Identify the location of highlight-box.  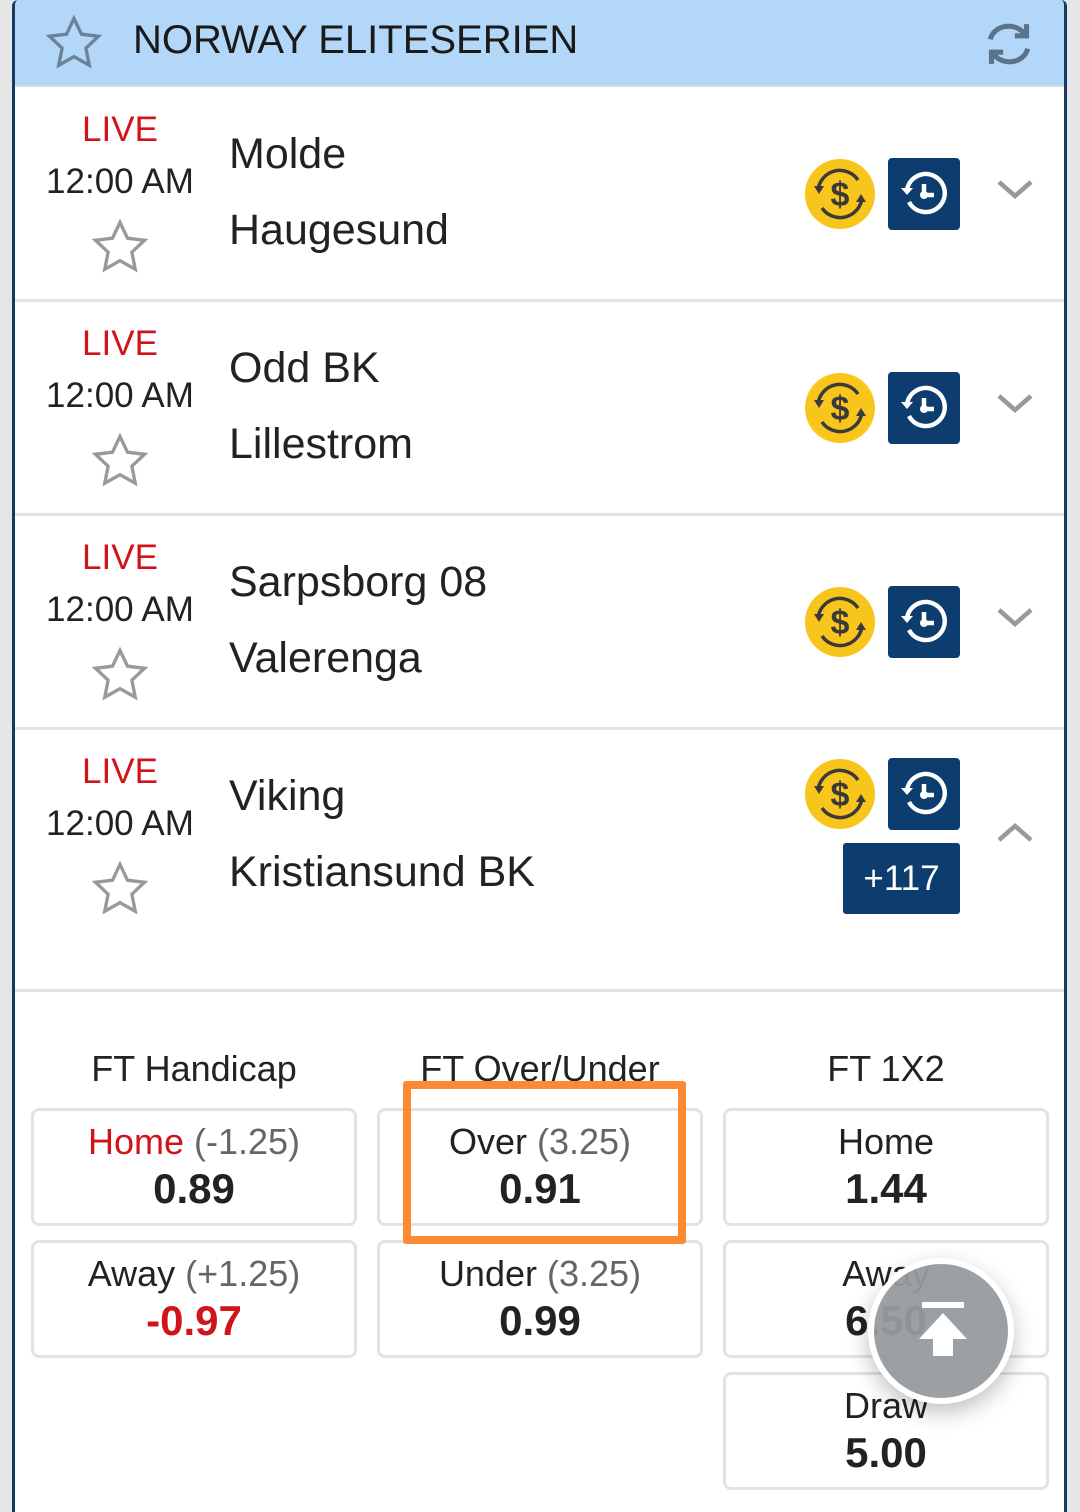
(544, 1162).